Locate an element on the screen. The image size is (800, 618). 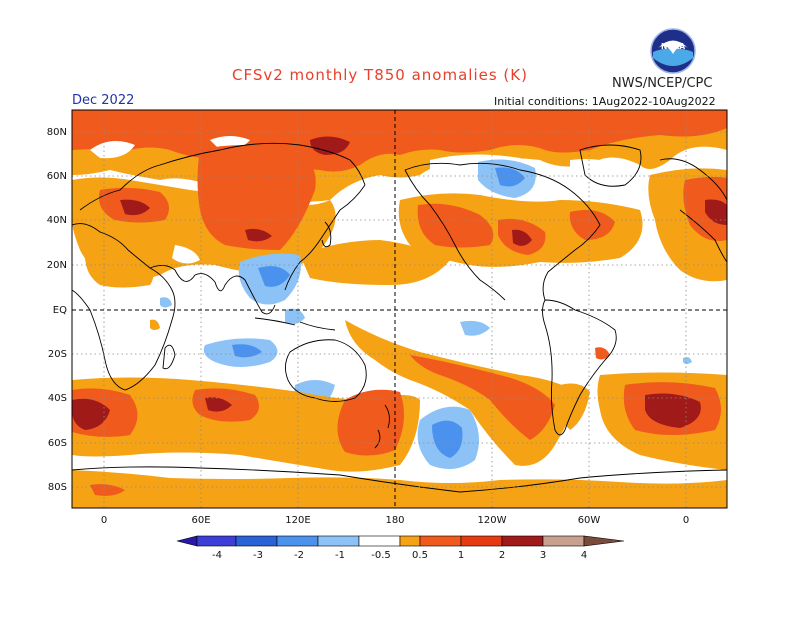
colorbar-label: -2 is located at coordinates (299, 555).